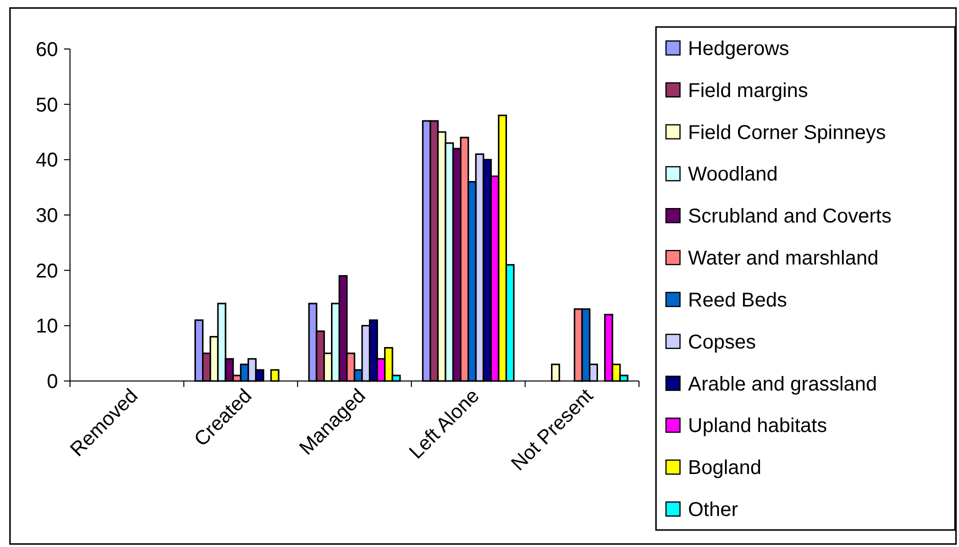 The image size is (959, 547). What do you see at coordinates (47, 216) in the screenshot?
I see `y-tick-label: 30` at bounding box center [47, 216].